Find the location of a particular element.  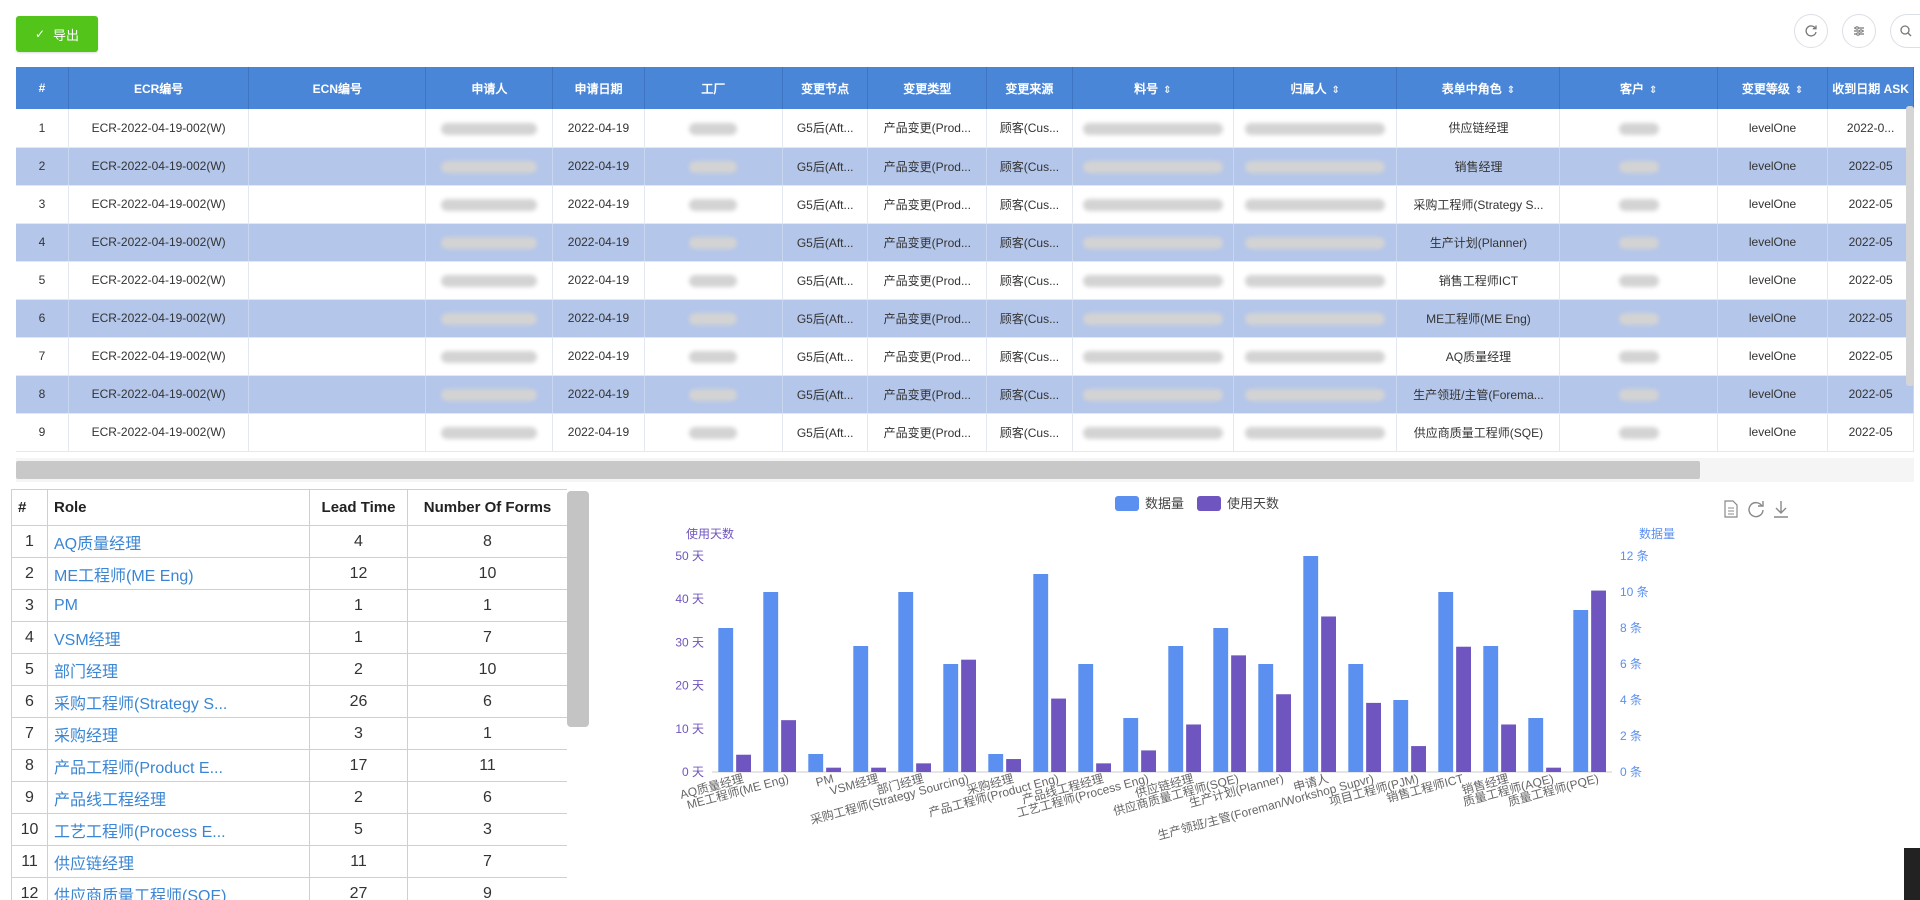

y-right-tick: 4 条 is located at coordinates (1631, 700).